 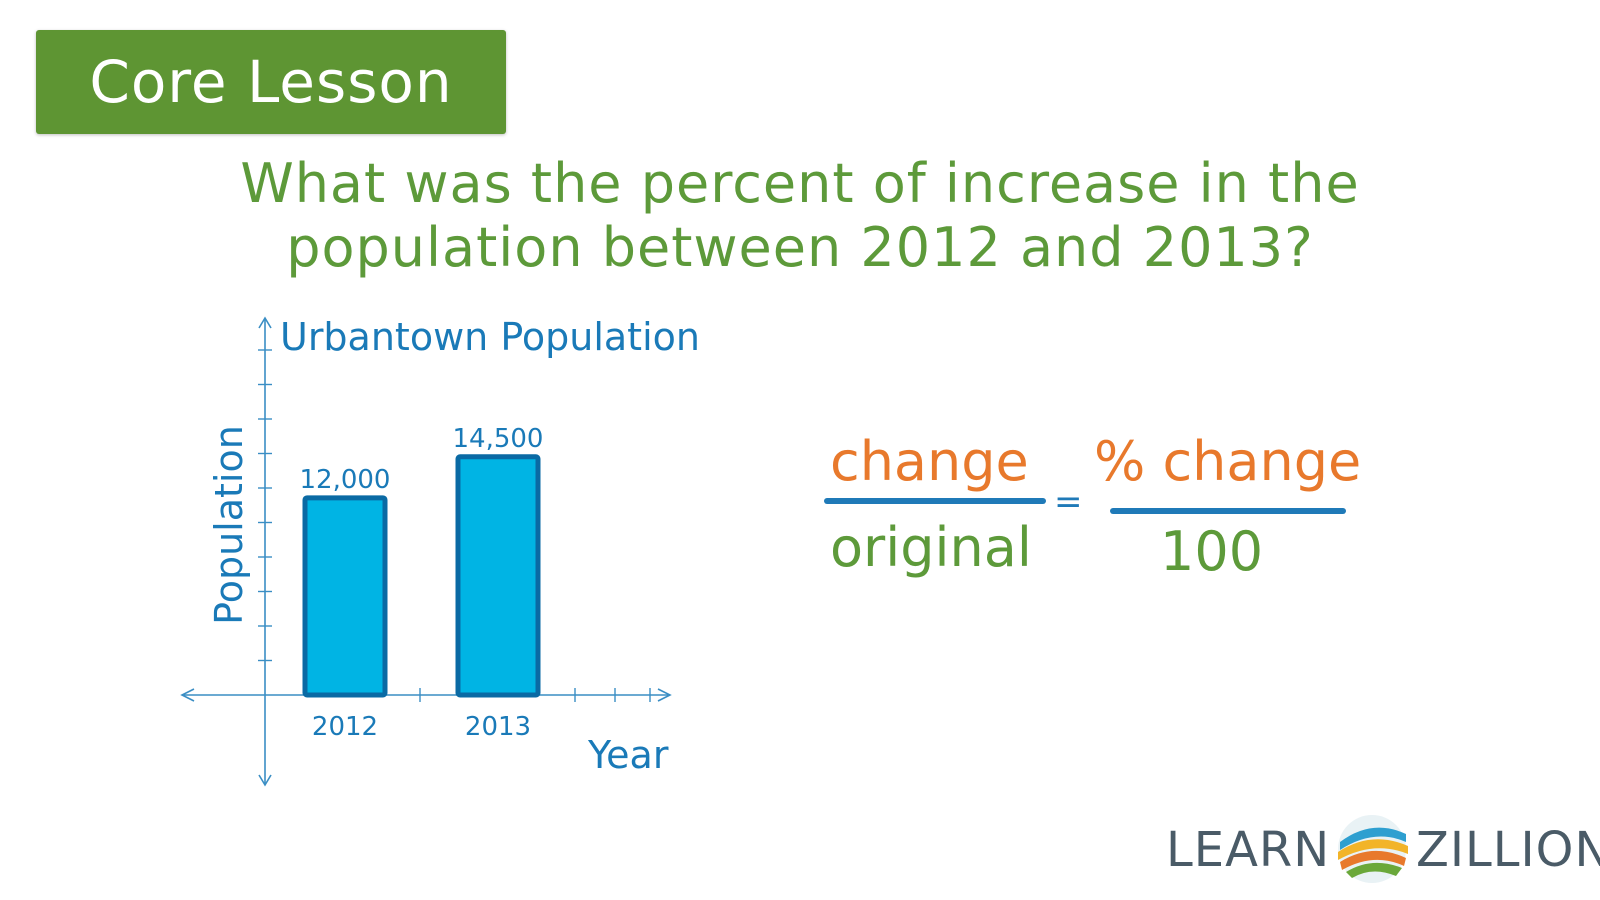 I want to click on chart-bars, so click(x=421, y=576).